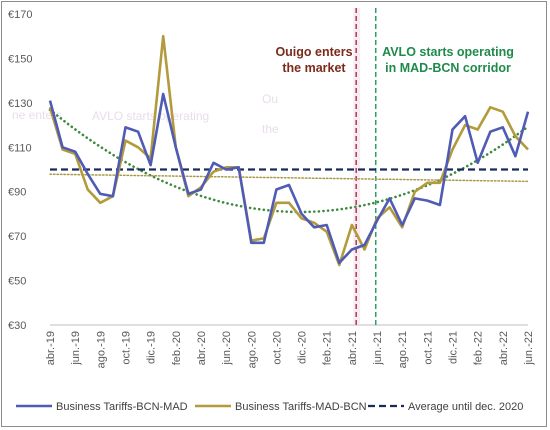 The width and height of the screenshot is (550, 430). Describe the element at coordinates (17, 193) in the screenshot. I see `y-tick-label: €90` at that location.